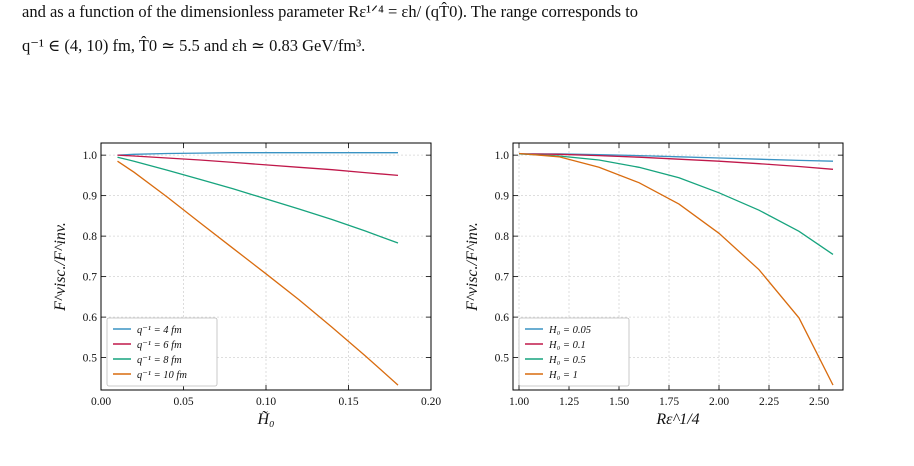 The image size is (914, 466). Describe the element at coordinates (769, 402) in the screenshot. I see `x-tick-label: 2.25` at that location.